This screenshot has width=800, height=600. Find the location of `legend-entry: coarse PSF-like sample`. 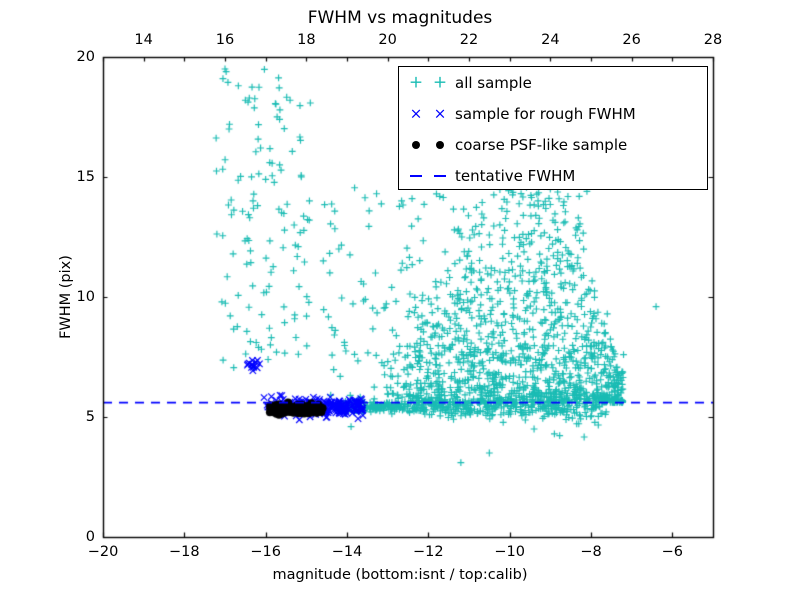

legend-entry: coarse PSF-like sample is located at coordinates (553, 144).